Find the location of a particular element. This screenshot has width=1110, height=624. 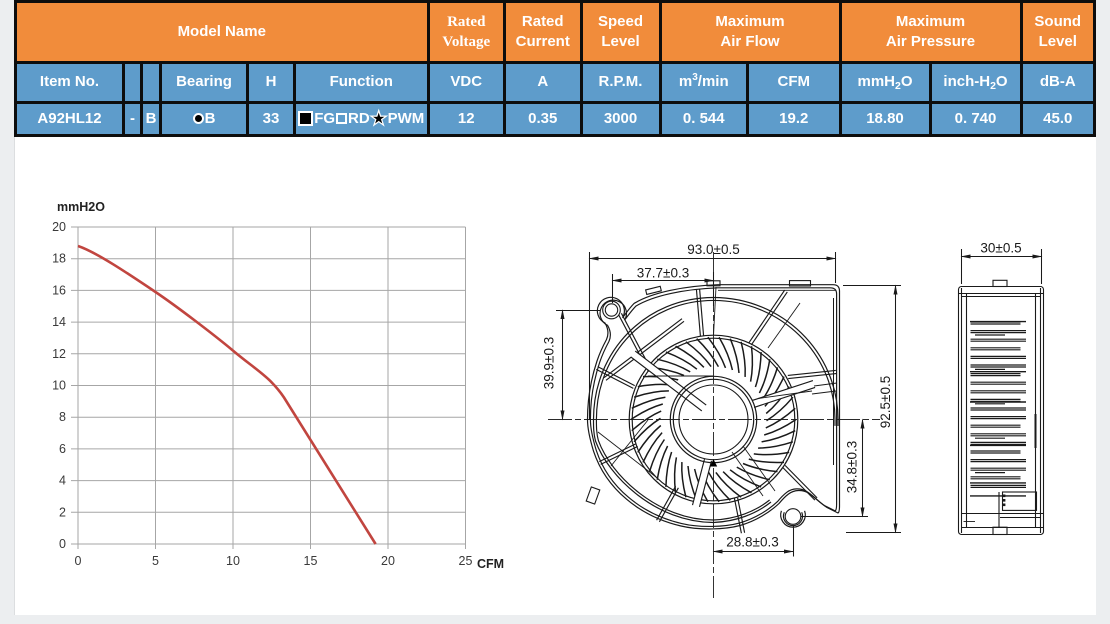

svg-text: 4 is located at coordinates (62, 481).